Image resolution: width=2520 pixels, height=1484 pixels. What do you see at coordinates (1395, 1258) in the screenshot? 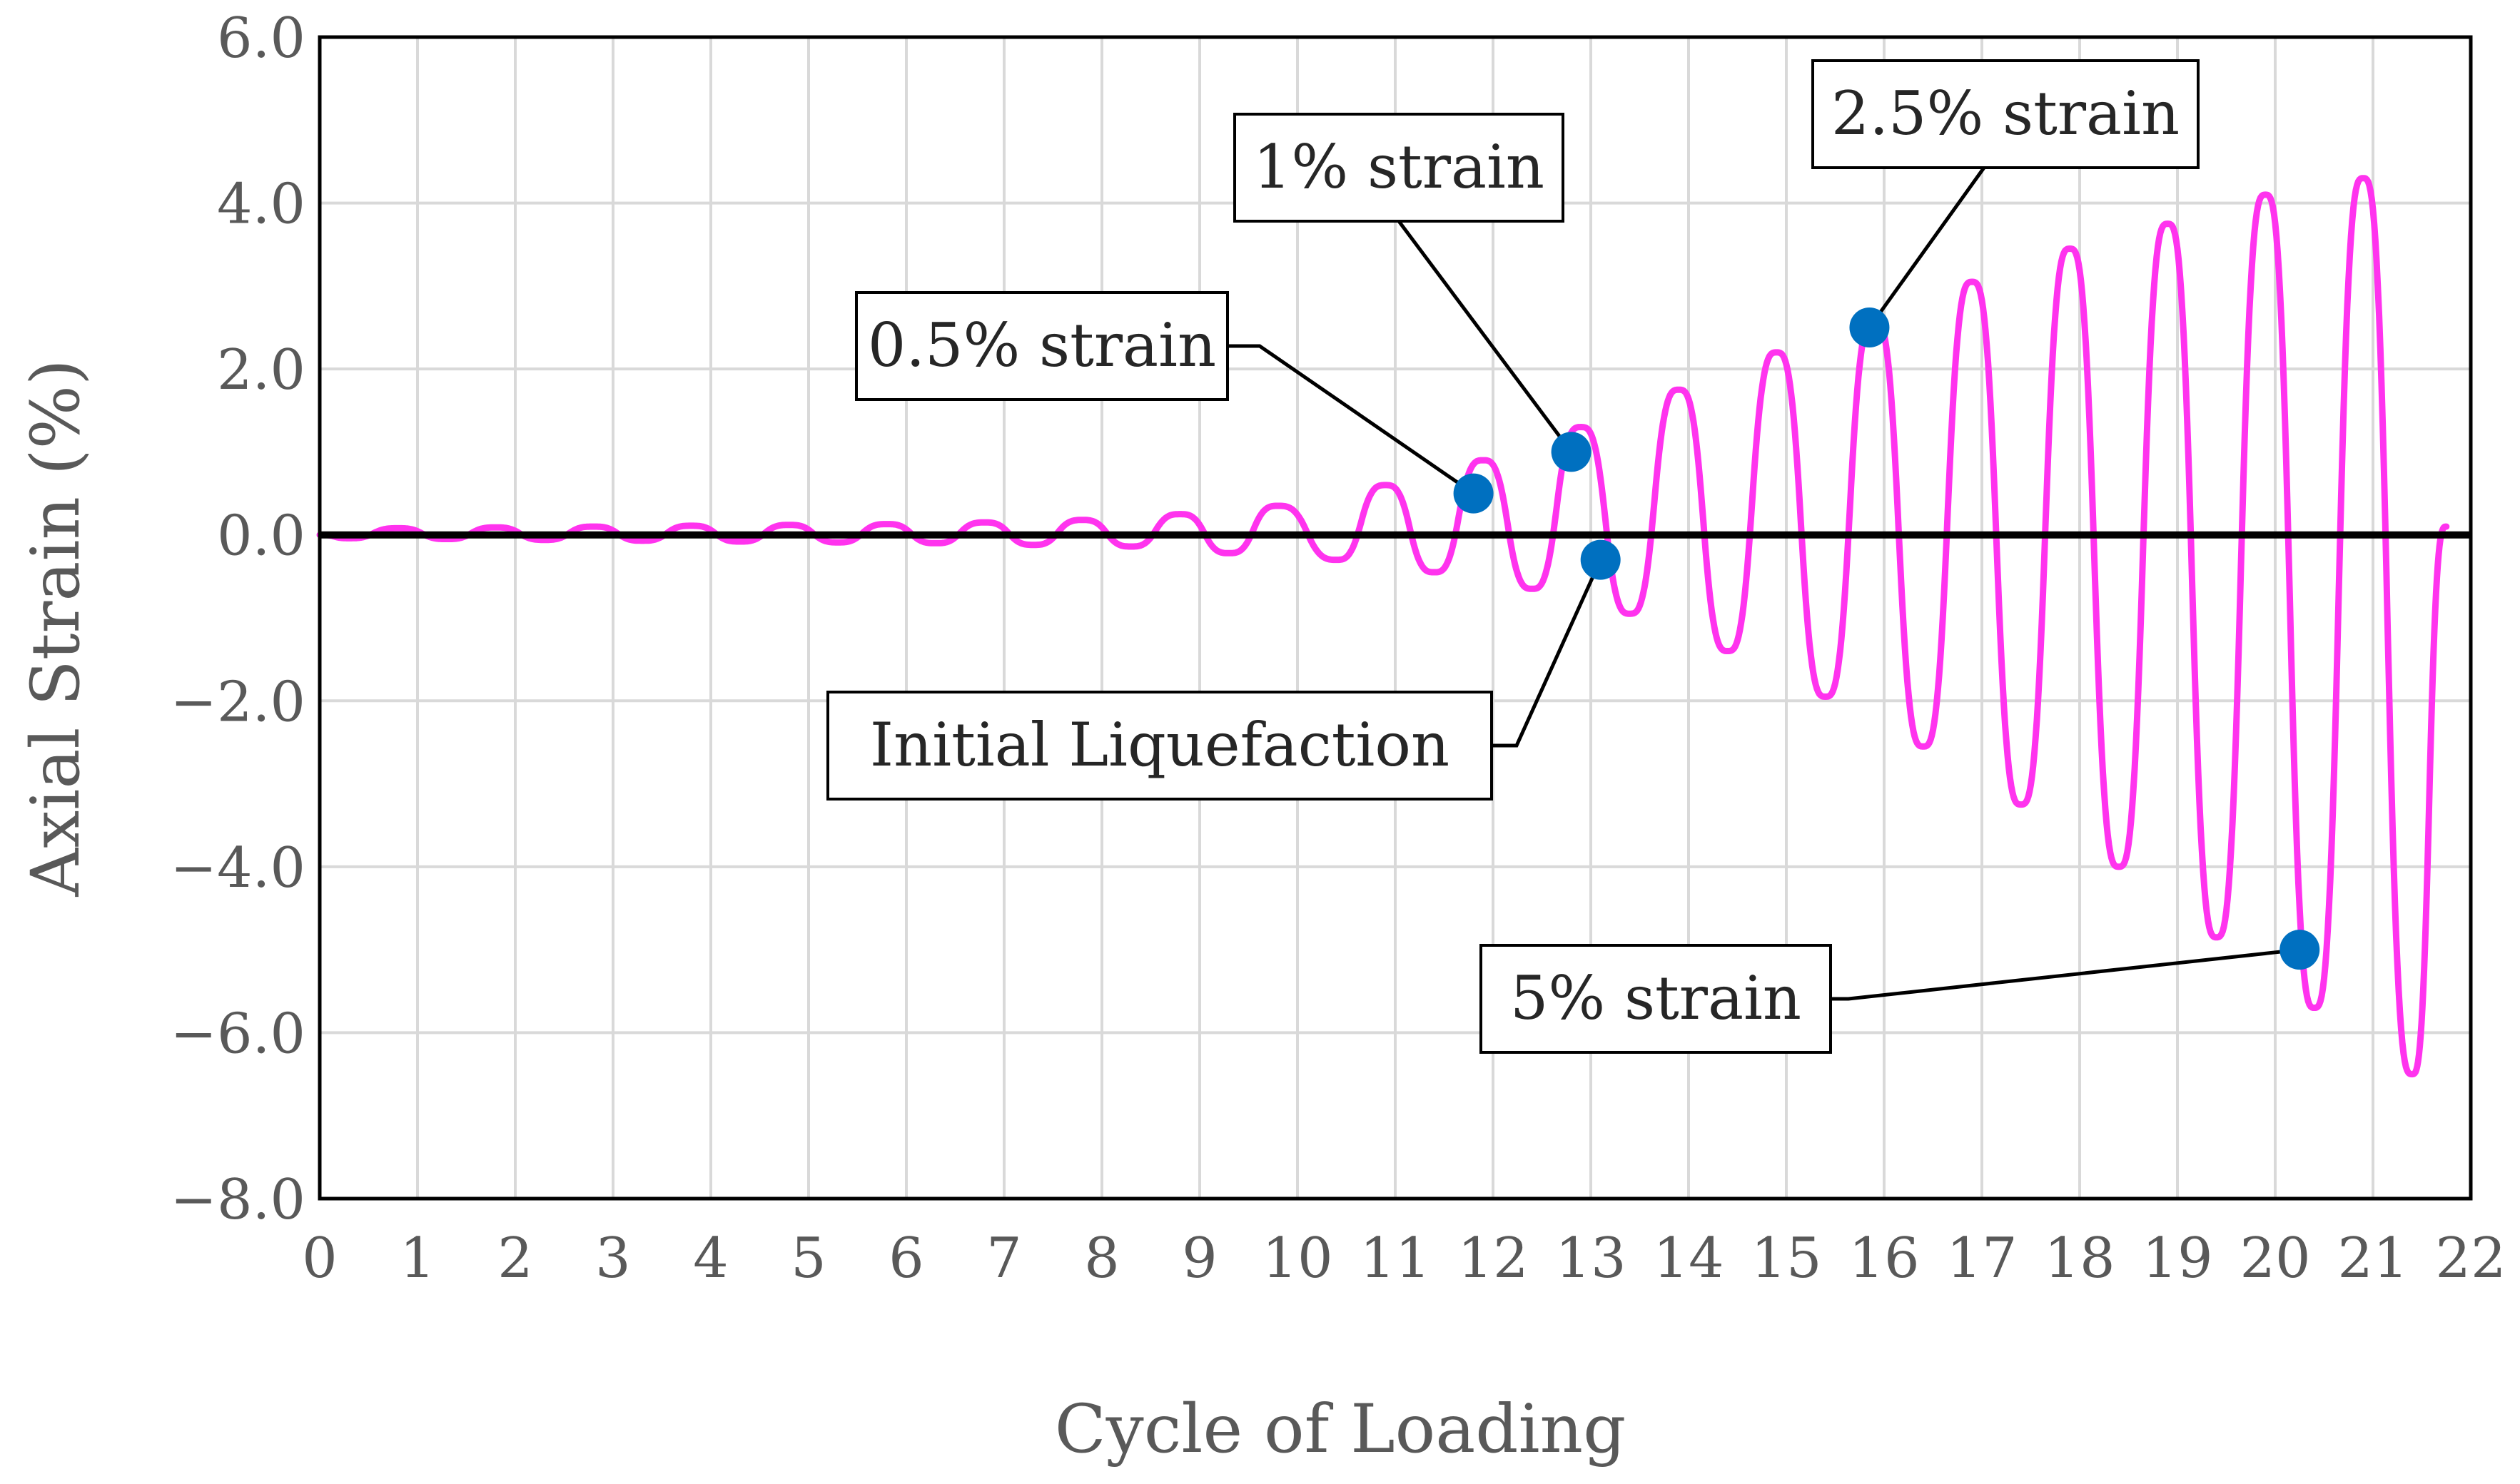
I see `x-tick-label: 11` at bounding box center [1395, 1258].